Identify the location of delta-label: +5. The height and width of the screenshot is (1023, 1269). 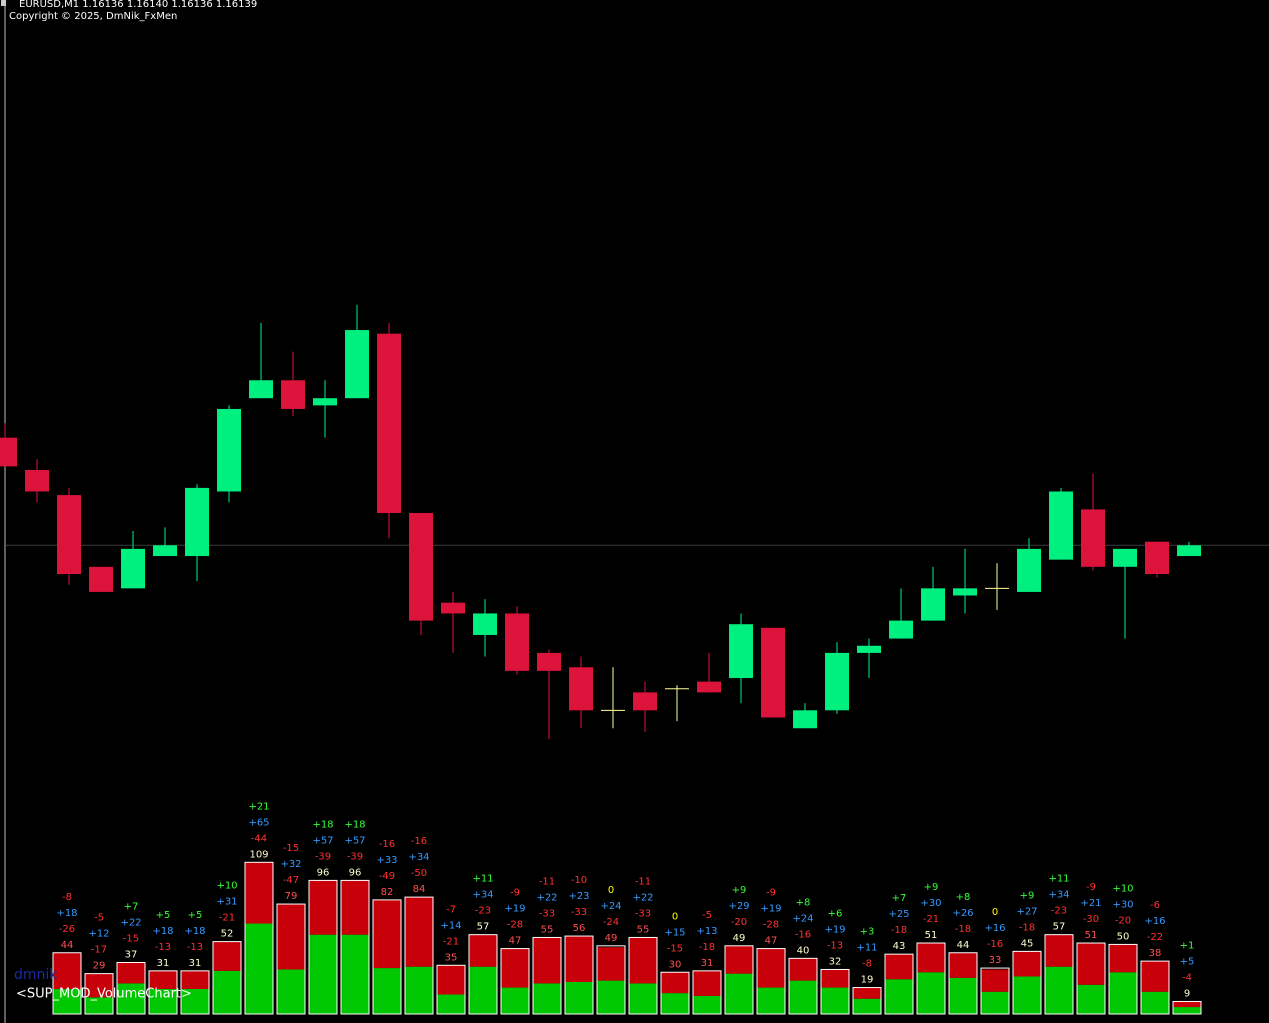
(163, 915).